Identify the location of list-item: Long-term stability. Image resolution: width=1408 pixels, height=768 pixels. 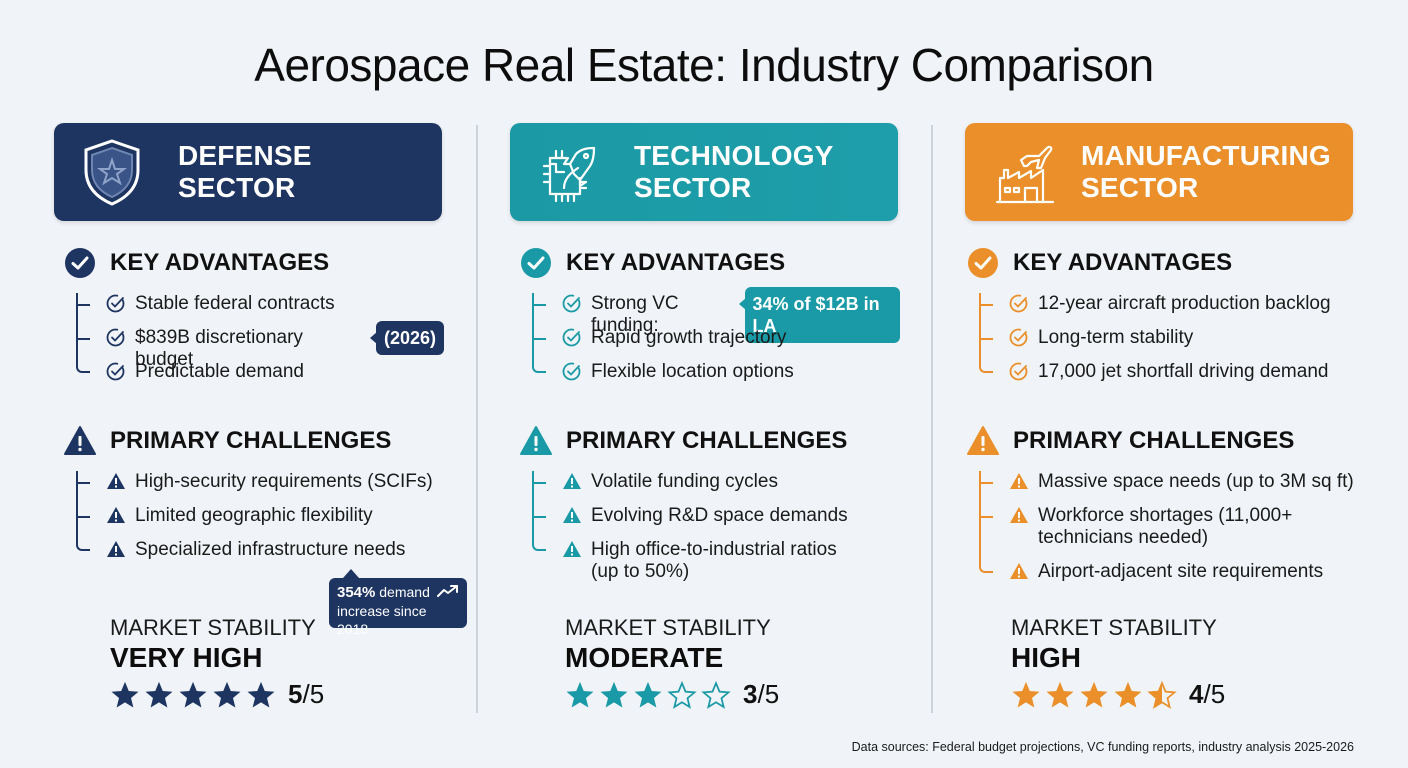
(1155, 344).